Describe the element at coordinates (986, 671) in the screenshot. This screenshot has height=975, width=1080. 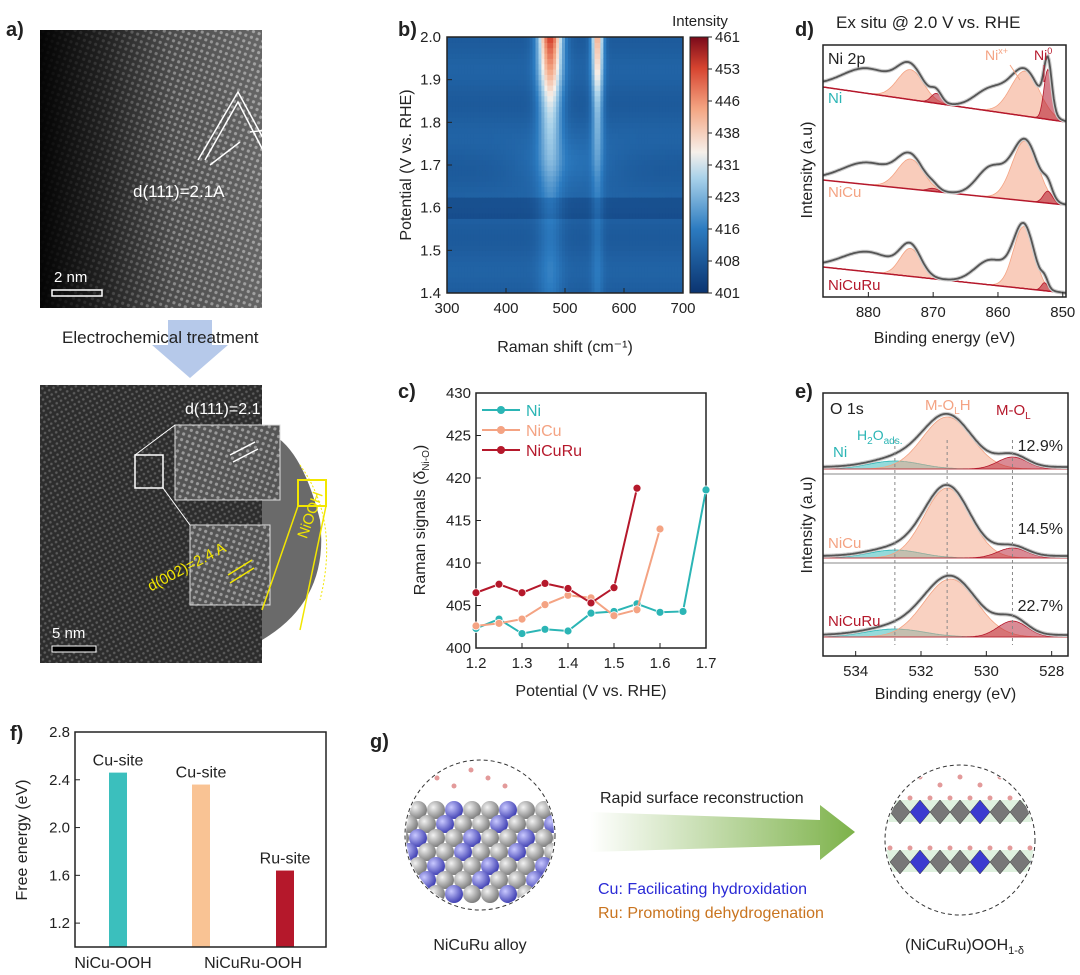
I see `x-tick-label: 530` at that location.